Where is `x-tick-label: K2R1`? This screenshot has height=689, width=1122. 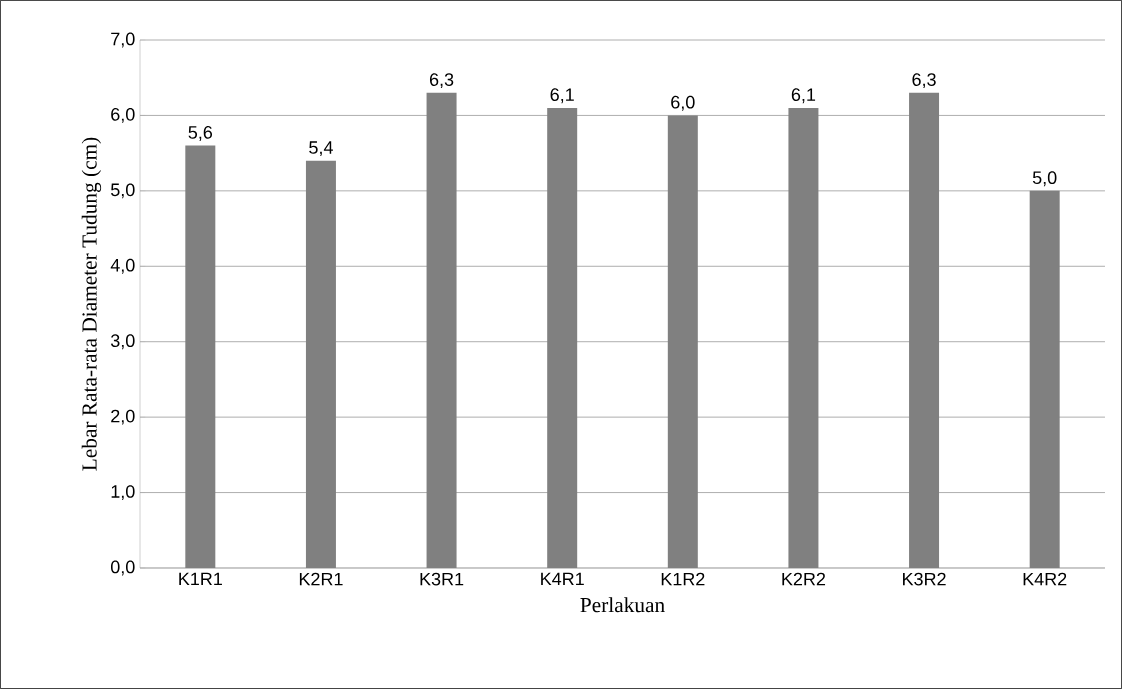
x-tick-label: K2R1 is located at coordinates (321, 579).